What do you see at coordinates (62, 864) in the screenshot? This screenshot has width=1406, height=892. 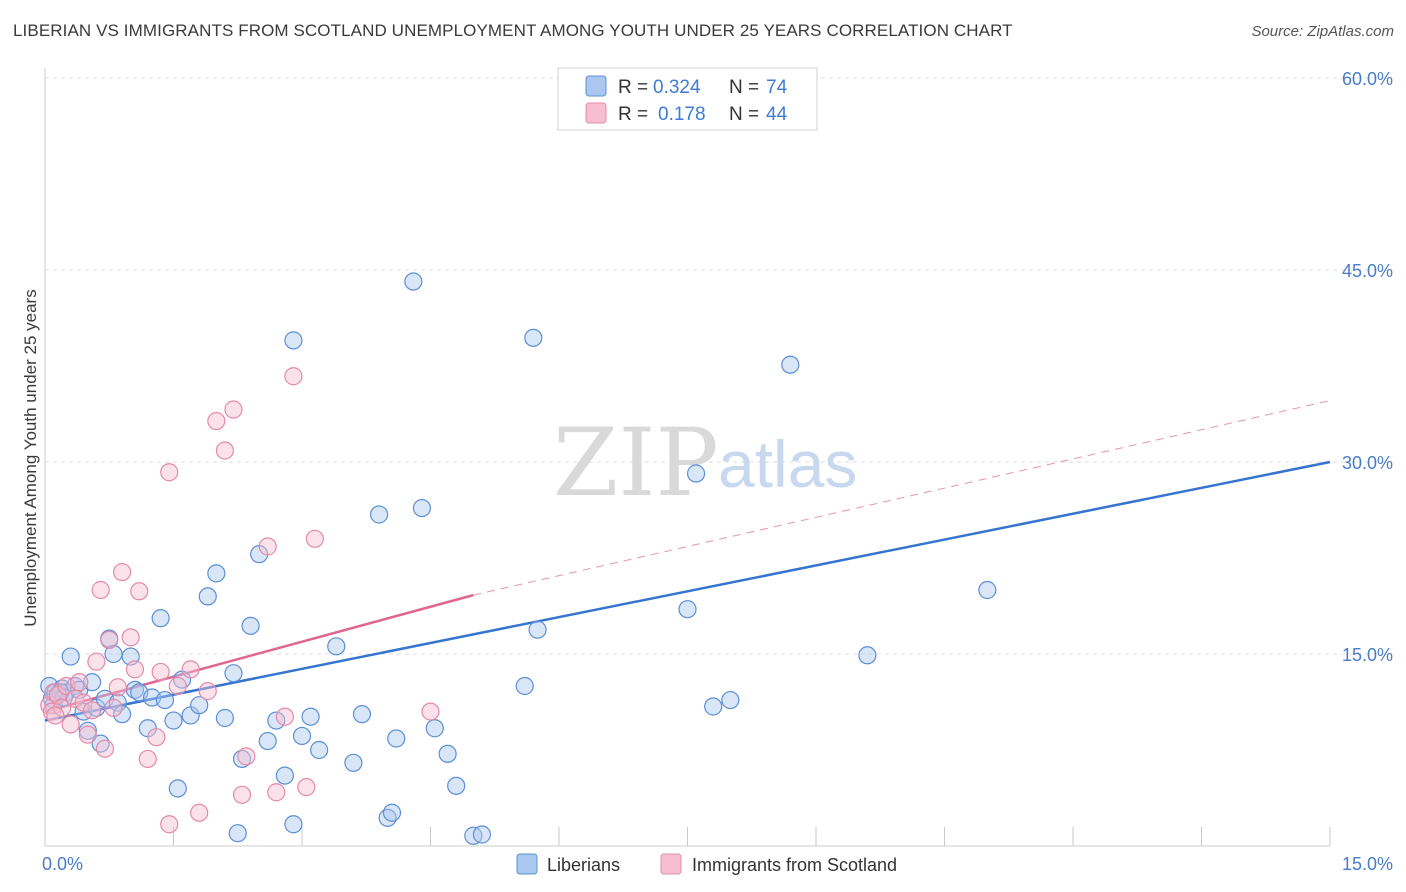 I see `x-tick-label: 0.0%` at bounding box center [62, 864].